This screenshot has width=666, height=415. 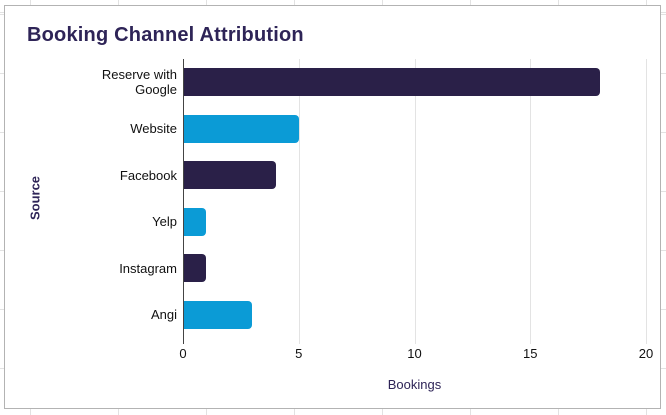 What do you see at coordinates (183, 201) in the screenshot?
I see `y-axis-line` at bounding box center [183, 201].